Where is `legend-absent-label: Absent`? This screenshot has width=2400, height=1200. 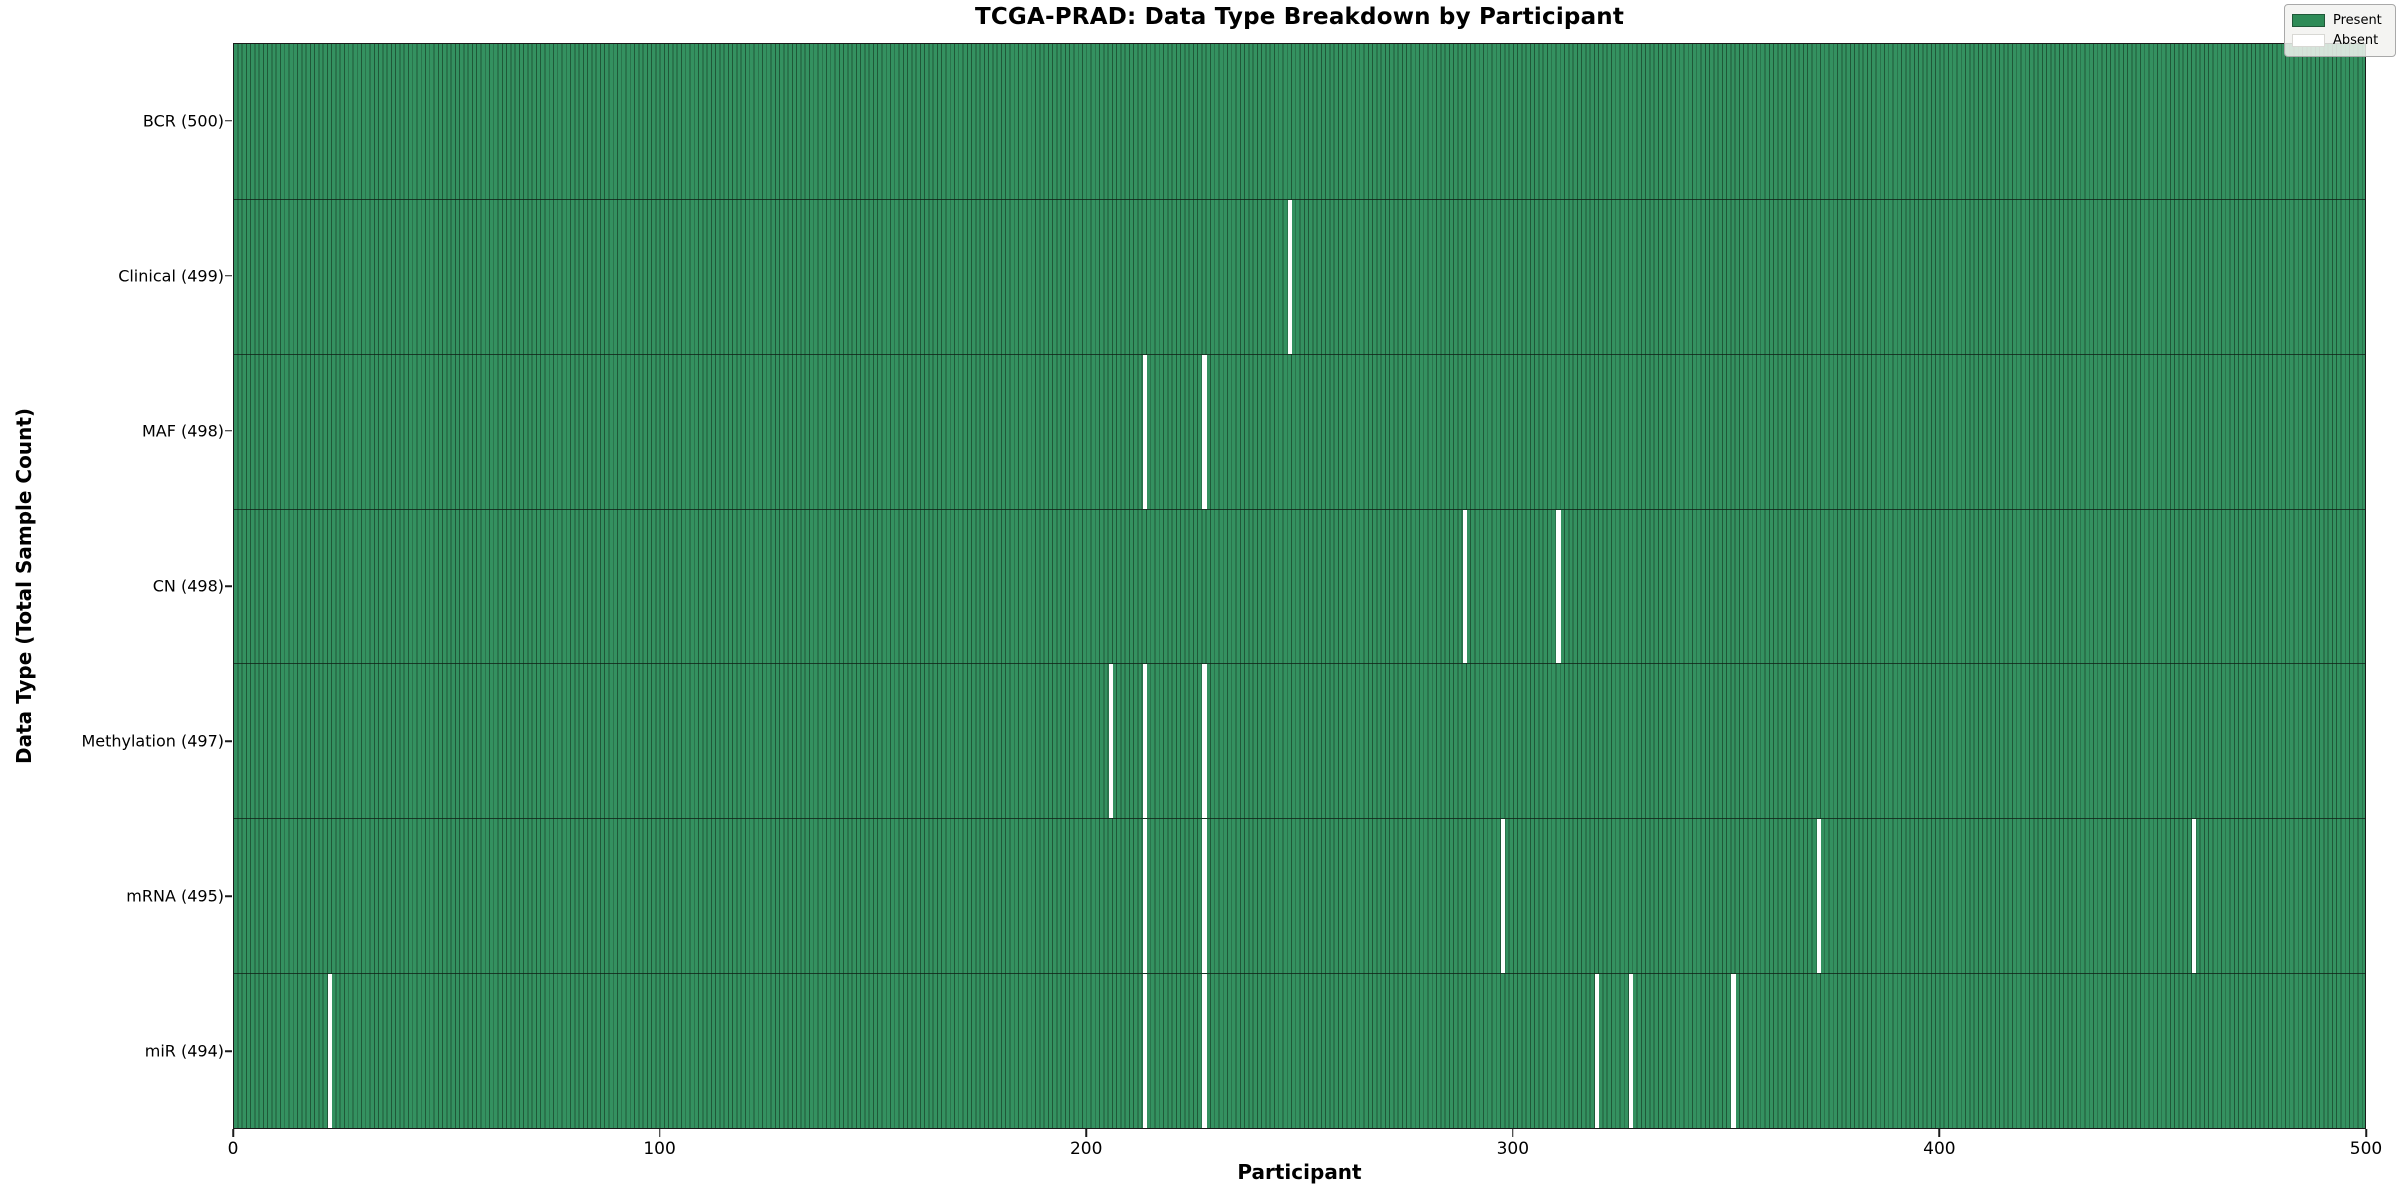
legend-absent-label: Absent is located at coordinates (2356, 40).